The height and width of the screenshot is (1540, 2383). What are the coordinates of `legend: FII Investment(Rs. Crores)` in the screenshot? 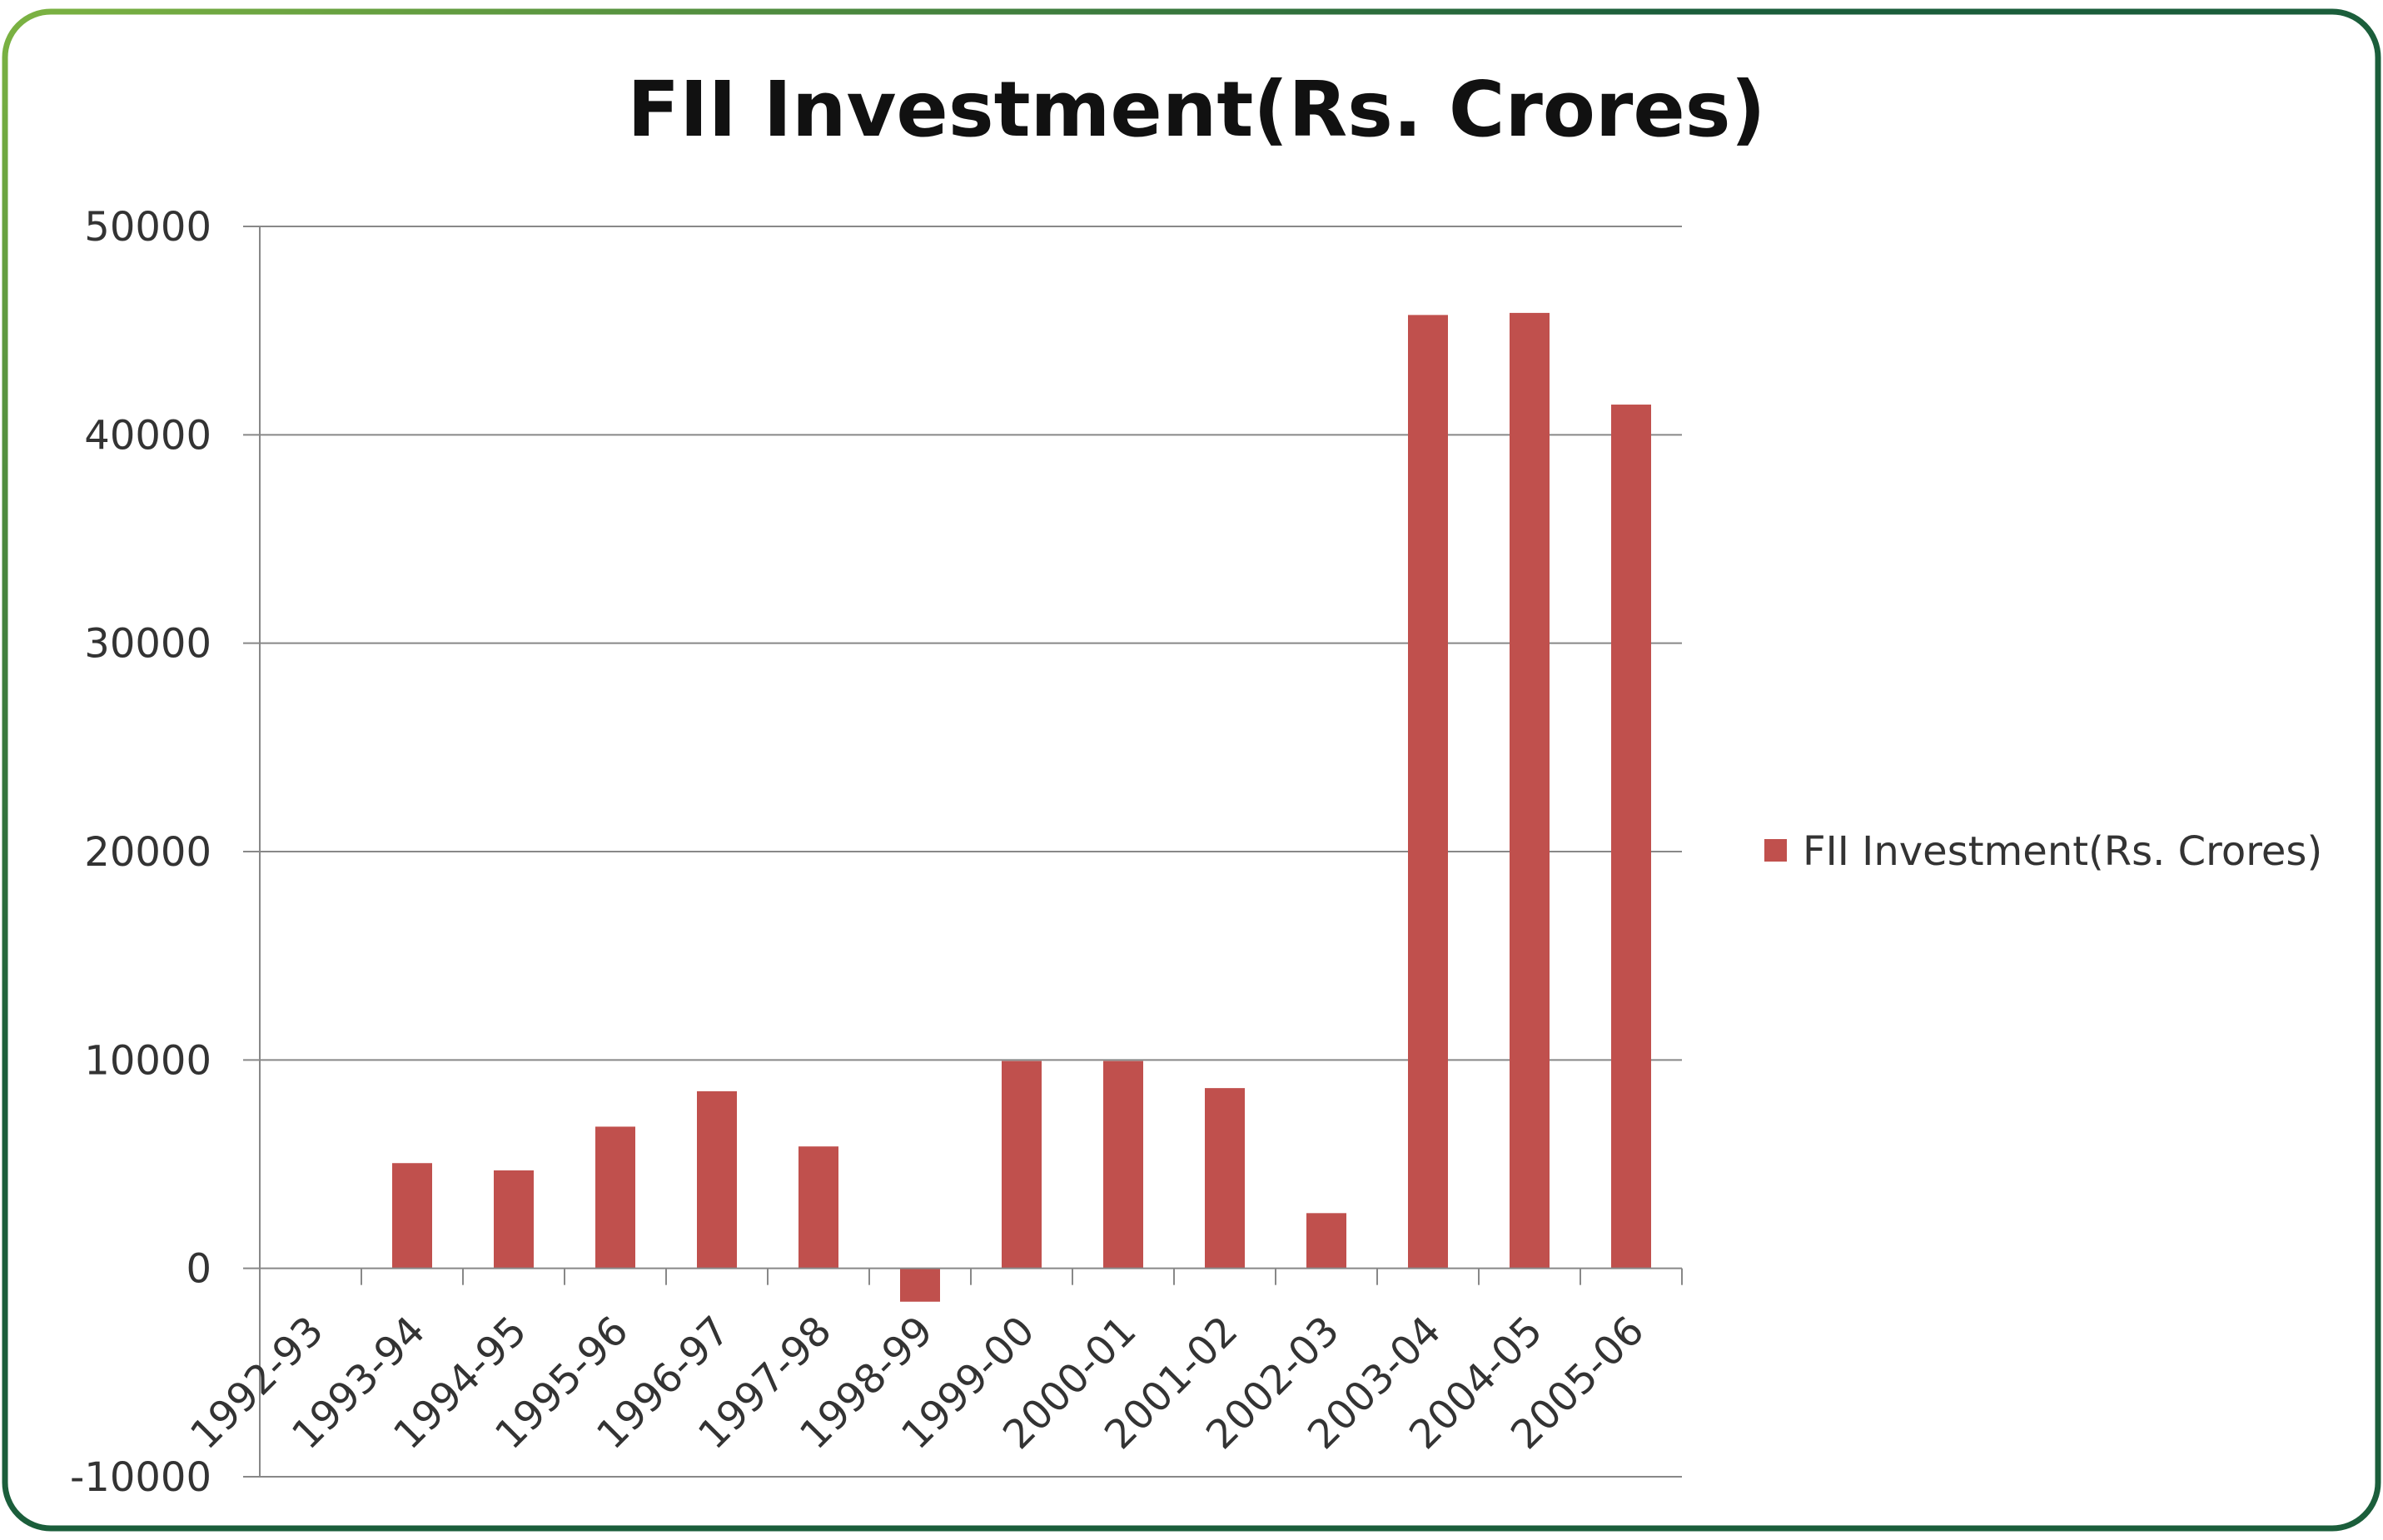 It's located at (2043, 852).